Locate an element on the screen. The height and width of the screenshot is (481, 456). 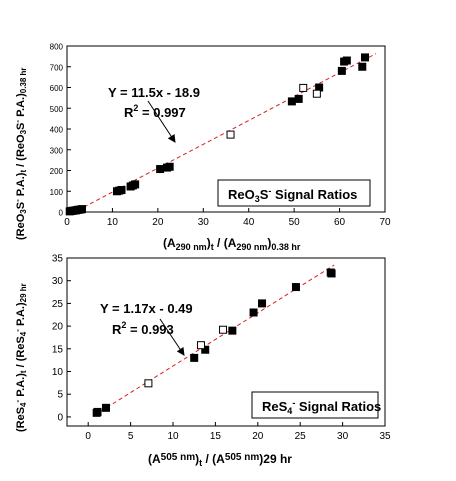
legend-label: ReO3S- Signal Ratios is located at coordinates (292, 195).